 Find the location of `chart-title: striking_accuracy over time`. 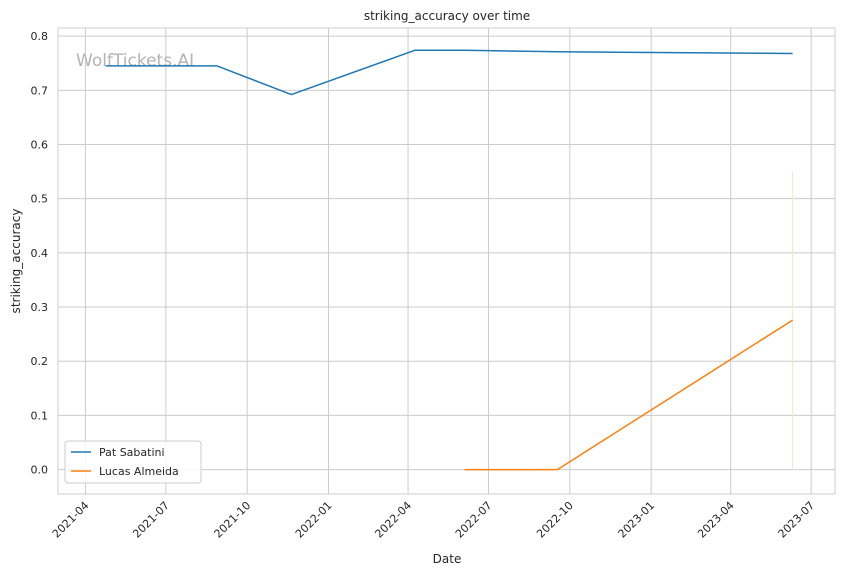

chart-title: striking_accuracy over time is located at coordinates (447, 16).